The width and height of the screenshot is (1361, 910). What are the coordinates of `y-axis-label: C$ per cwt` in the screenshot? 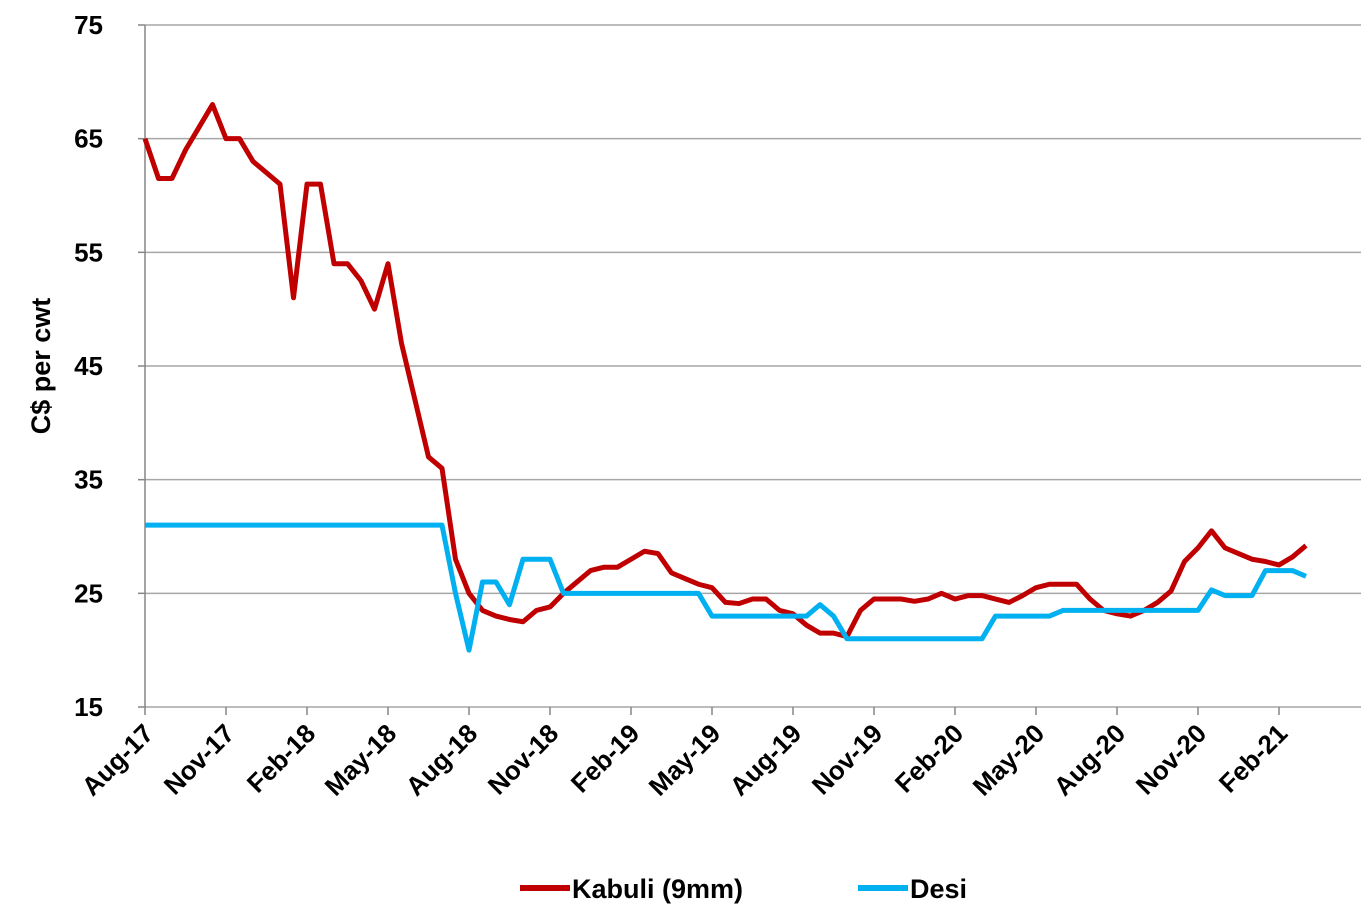 It's located at (41, 366).